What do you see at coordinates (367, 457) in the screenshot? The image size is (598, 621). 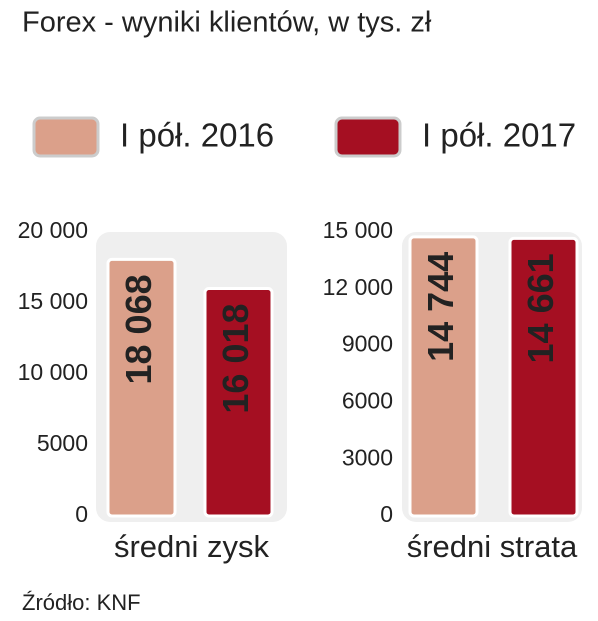 I see `y-tick-label: 3000` at bounding box center [367, 457].